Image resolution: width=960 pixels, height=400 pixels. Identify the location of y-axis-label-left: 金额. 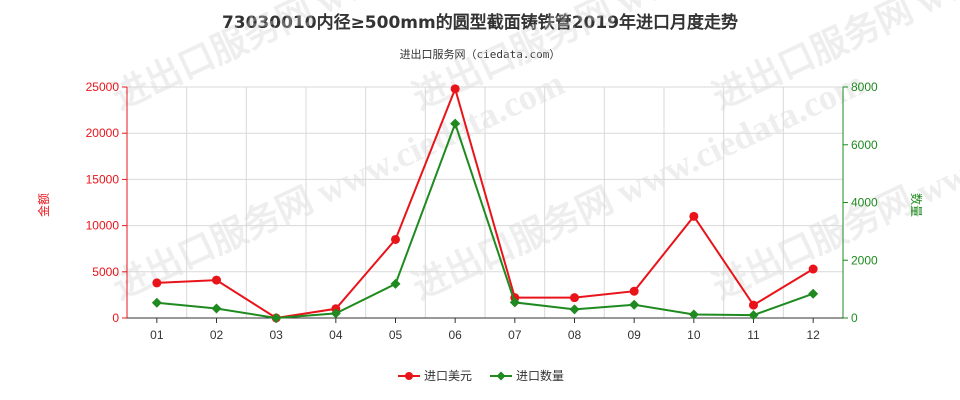
(43, 205).